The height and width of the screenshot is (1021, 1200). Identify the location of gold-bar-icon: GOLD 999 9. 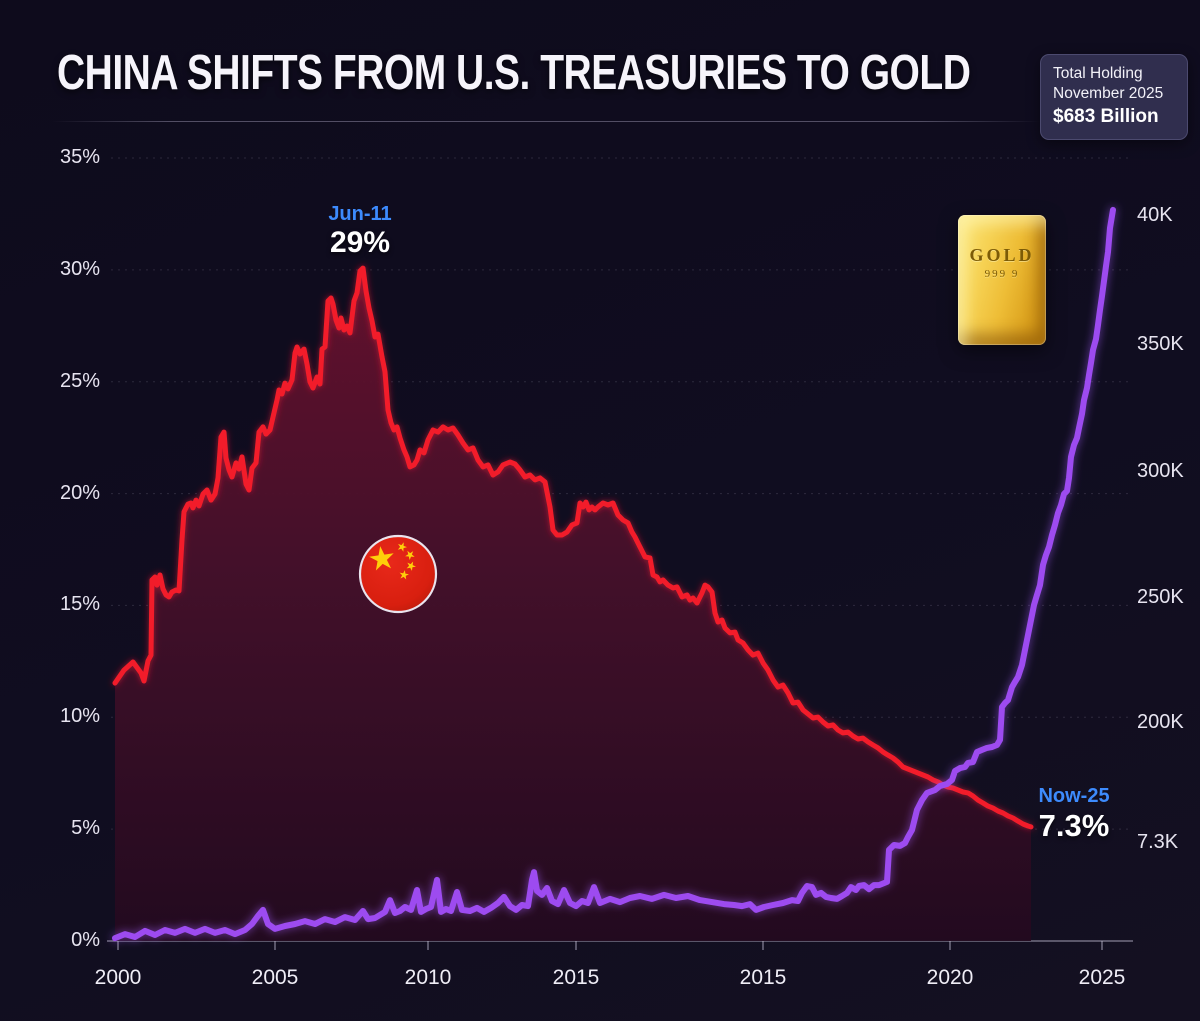
(1002, 280).